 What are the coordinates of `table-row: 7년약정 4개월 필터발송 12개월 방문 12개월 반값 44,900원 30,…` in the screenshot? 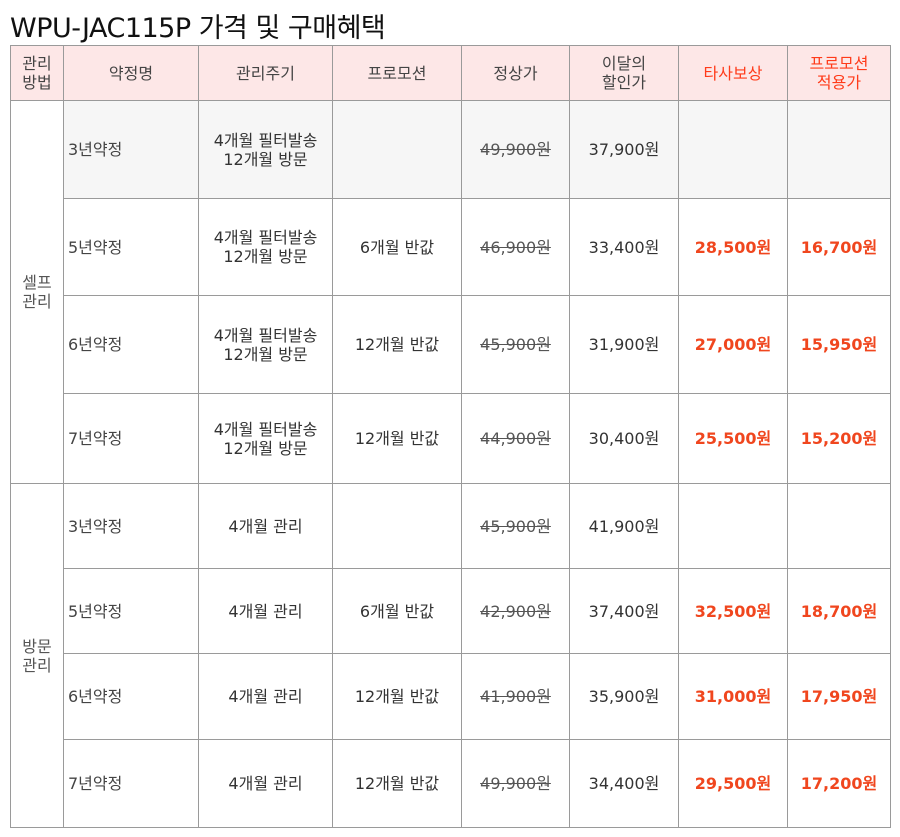 It's located at (451, 438).